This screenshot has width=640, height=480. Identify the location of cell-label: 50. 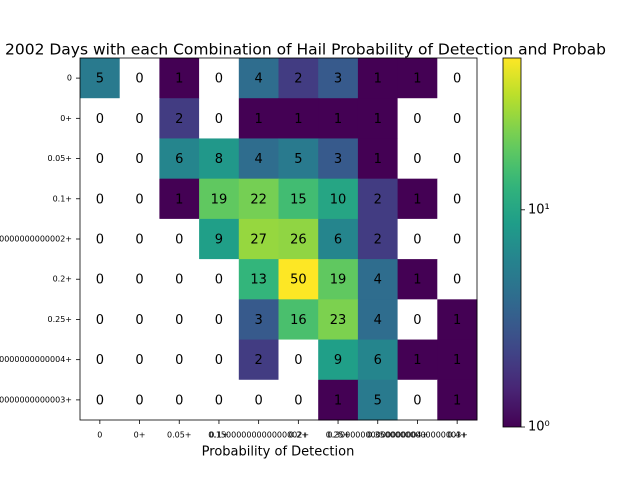
(298, 280).